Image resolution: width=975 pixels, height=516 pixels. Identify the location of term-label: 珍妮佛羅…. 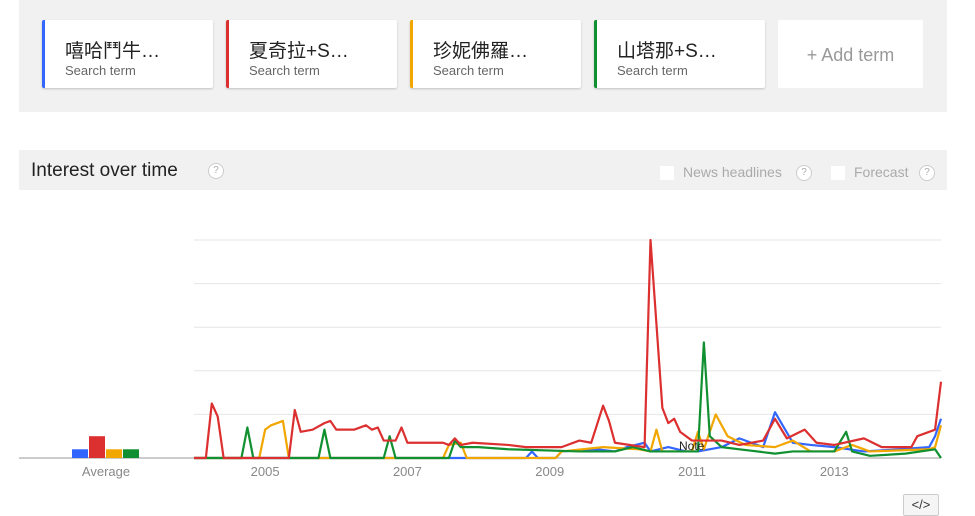
(481, 51).